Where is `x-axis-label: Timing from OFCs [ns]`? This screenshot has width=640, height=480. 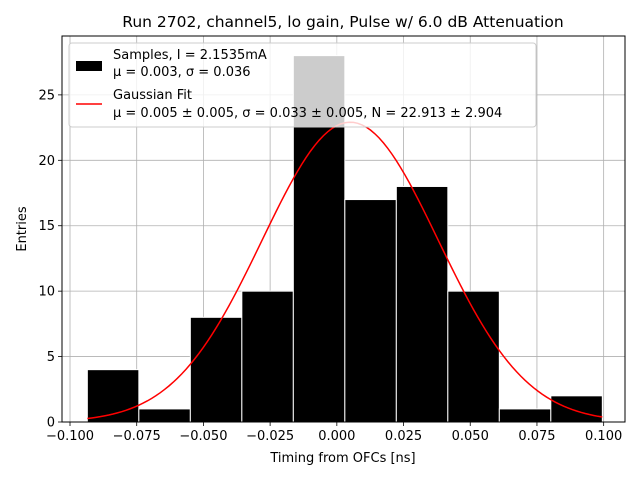
x-axis-label: Timing from OFCs [ns] is located at coordinates (342, 458).